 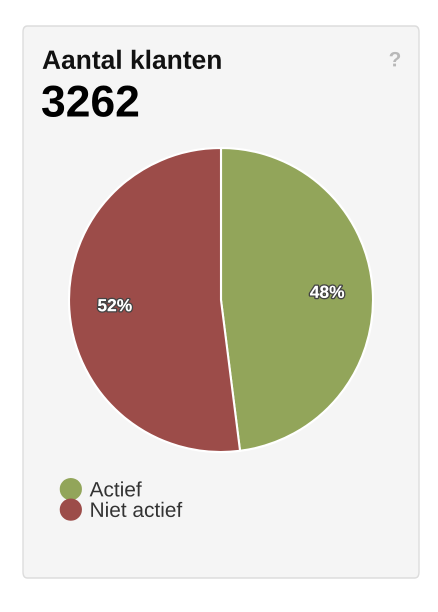 I want to click on legend-label: Niet actief, so click(x=136, y=510).